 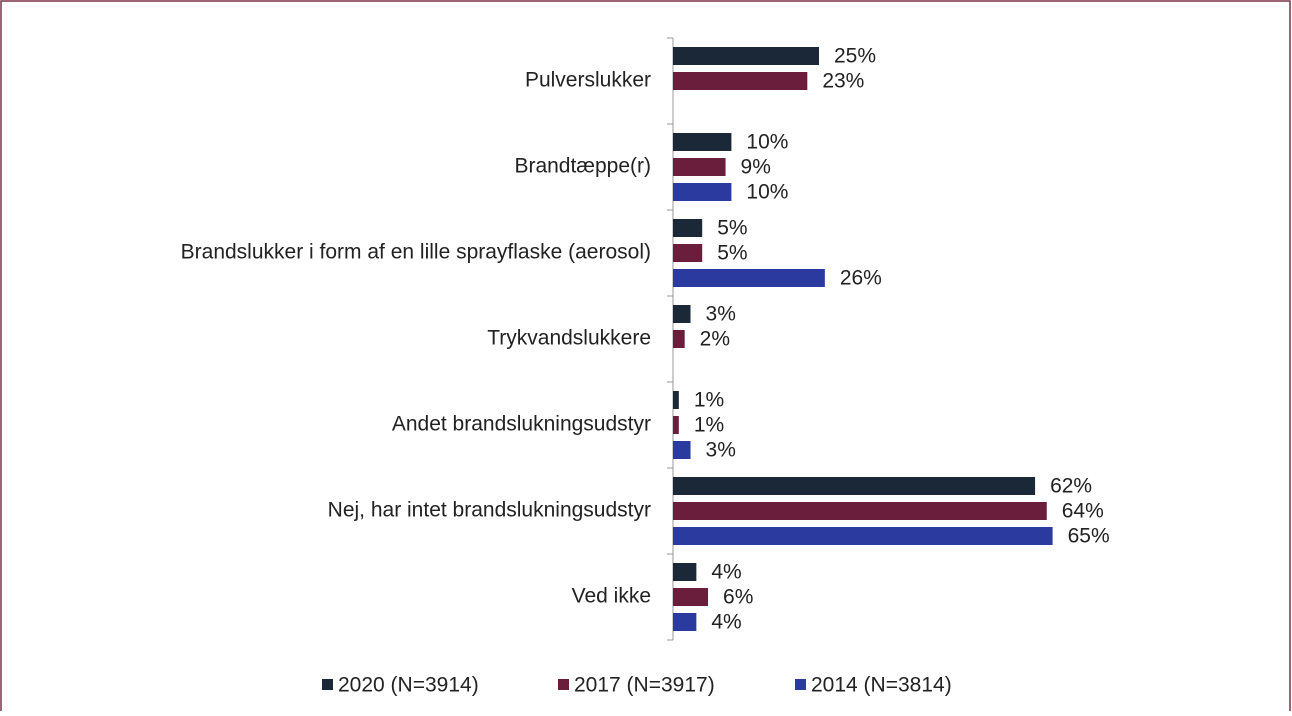 What do you see at coordinates (843, 81) in the screenshot?
I see `value-label: 23%` at bounding box center [843, 81].